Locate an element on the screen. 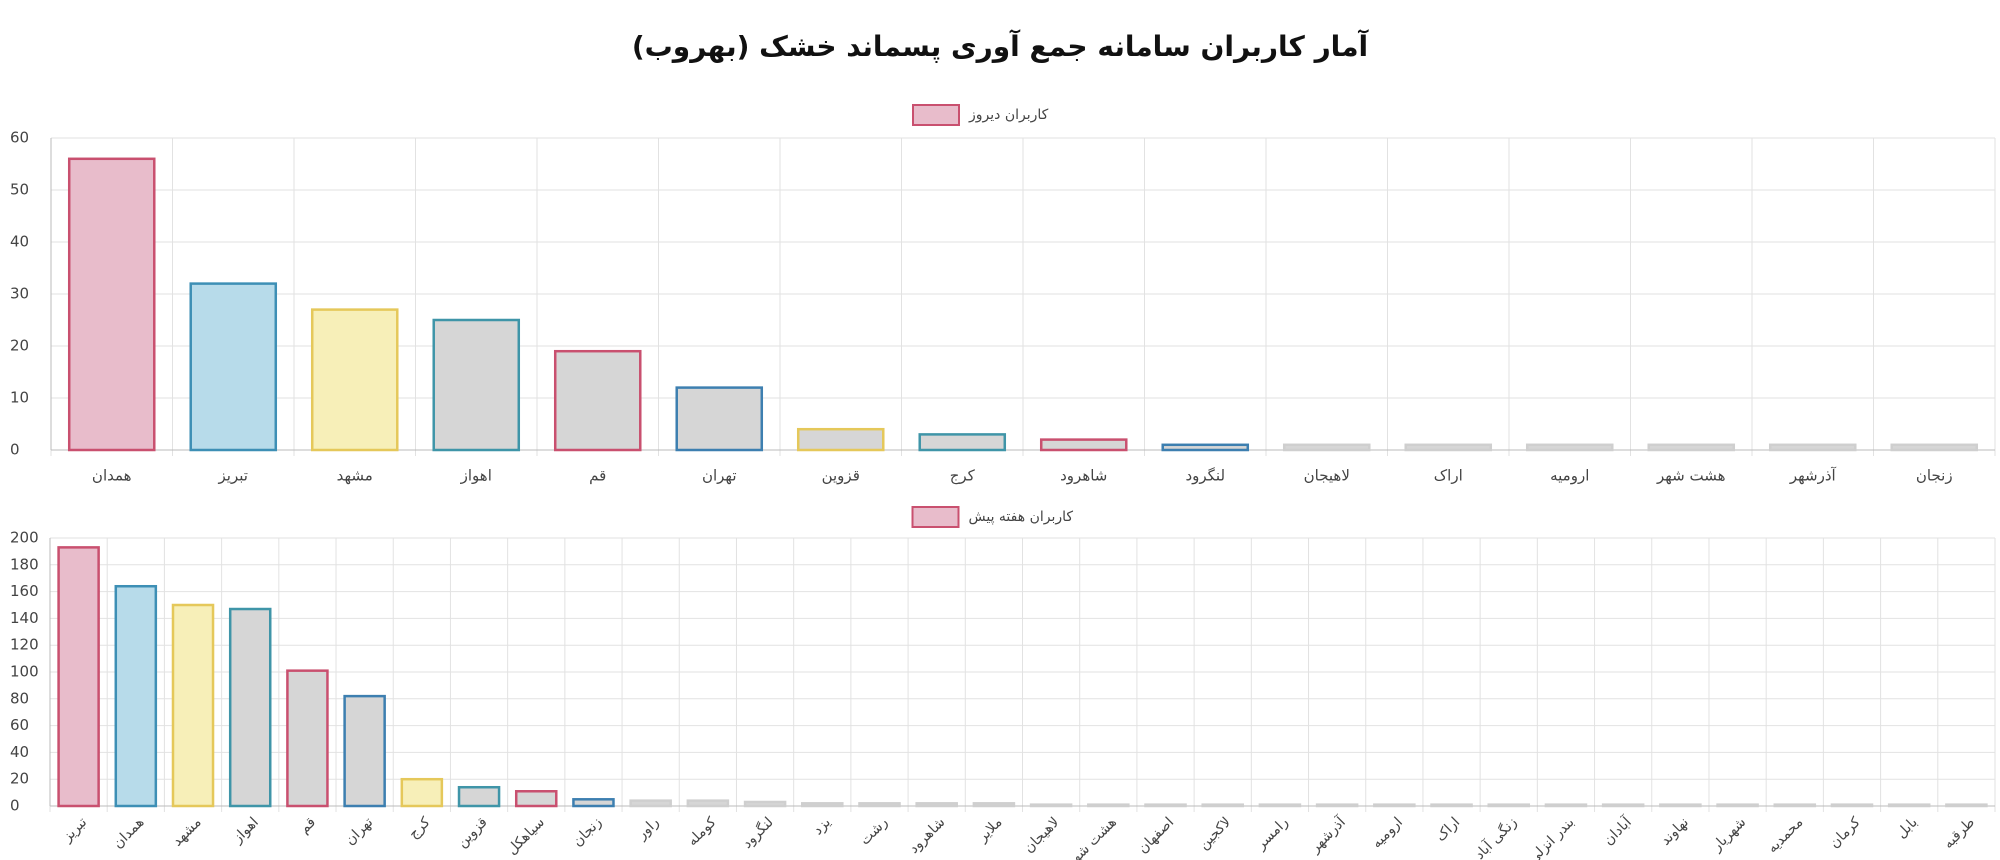  x-tick-label: شهریار is located at coordinates (1728, 834).